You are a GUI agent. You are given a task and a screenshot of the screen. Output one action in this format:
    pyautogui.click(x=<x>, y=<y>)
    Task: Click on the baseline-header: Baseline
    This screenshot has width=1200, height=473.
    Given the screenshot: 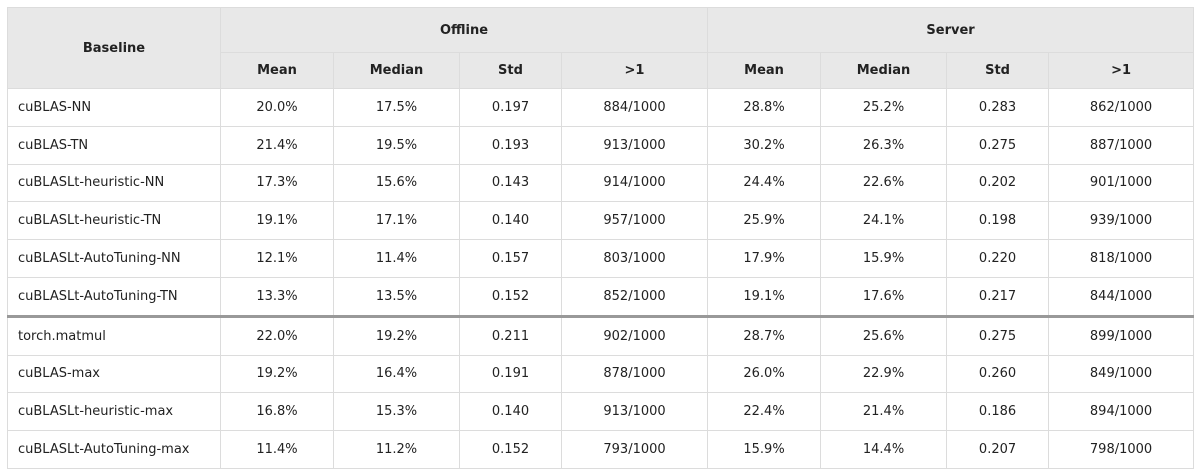 What is the action you would take?
    pyautogui.click(x=114, y=48)
    